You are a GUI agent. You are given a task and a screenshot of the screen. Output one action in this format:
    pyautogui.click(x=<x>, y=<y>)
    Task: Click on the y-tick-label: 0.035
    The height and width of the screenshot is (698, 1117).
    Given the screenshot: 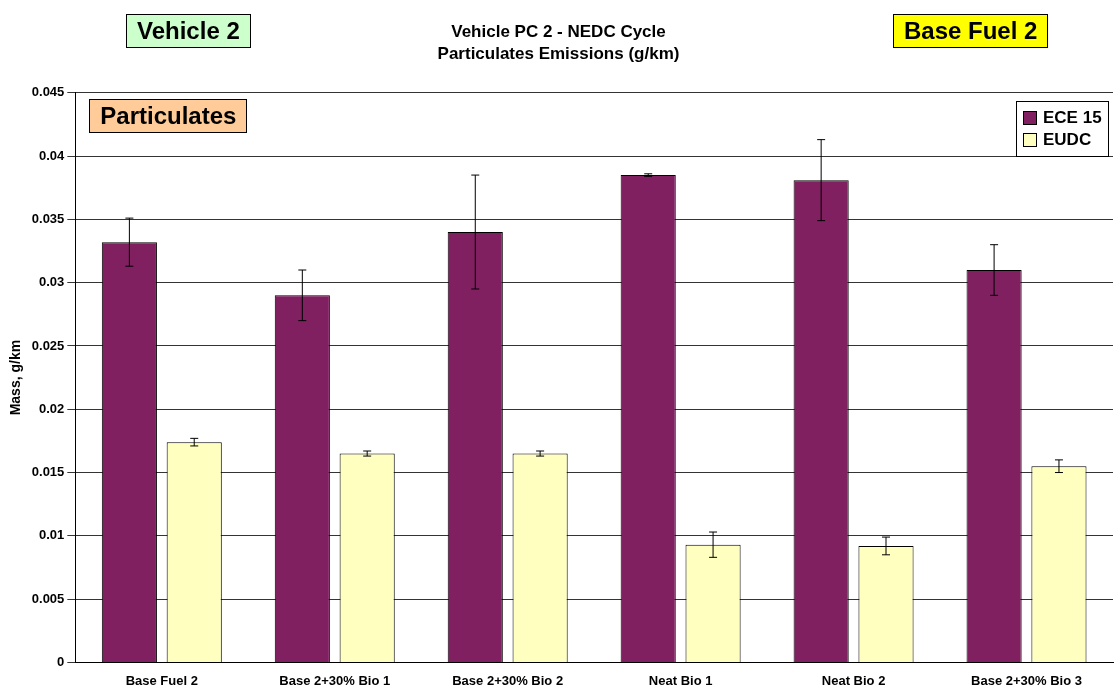 What is the action you would take?
    pyautogui.click(x=48, y=218)
    